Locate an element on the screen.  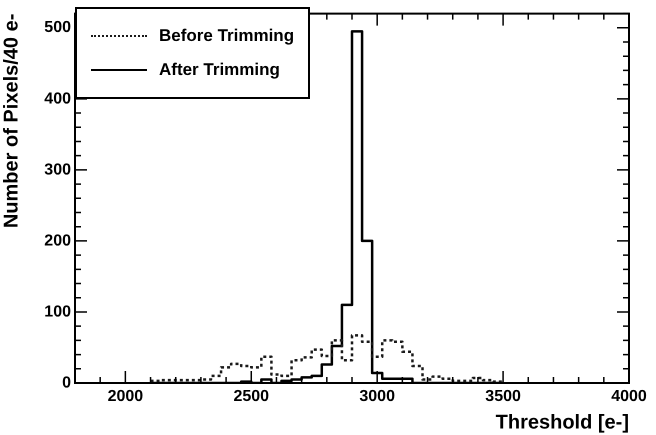
y-tick-label: 0 is located at coordinates (67, 383).